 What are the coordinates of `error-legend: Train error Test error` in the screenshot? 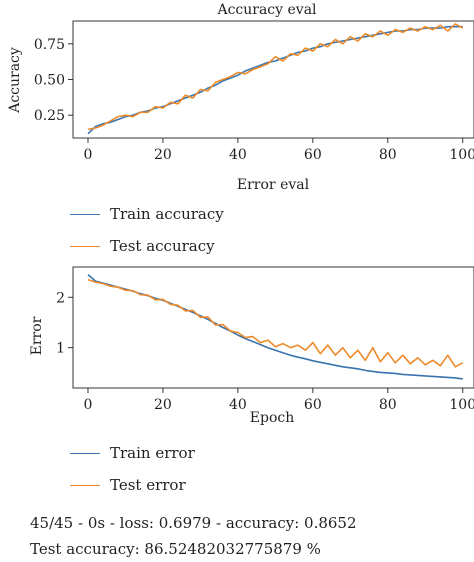 It's located at (132, 469).